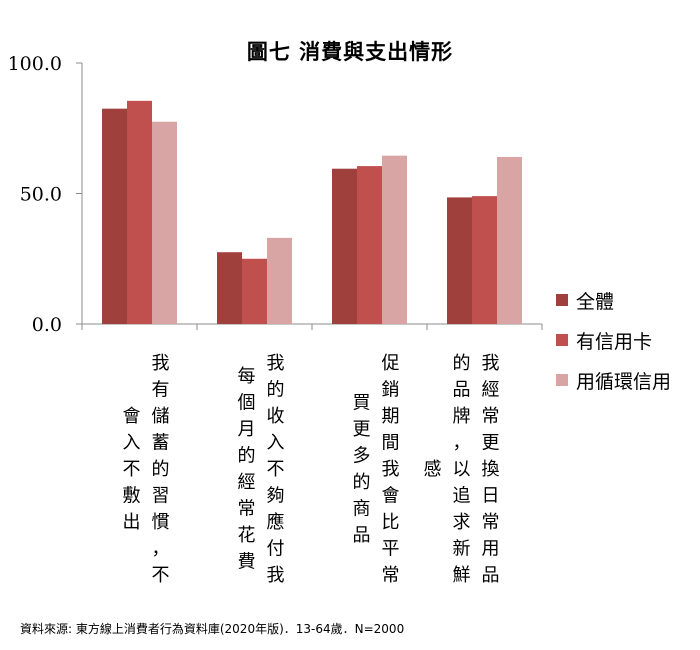 Image resolution: width=700 pixels, height=650 pixels. What do you see at coordinates (362, 509) in the screenshot?
I see `x-tick-label-char: 商` at bounding box center [362, 509].